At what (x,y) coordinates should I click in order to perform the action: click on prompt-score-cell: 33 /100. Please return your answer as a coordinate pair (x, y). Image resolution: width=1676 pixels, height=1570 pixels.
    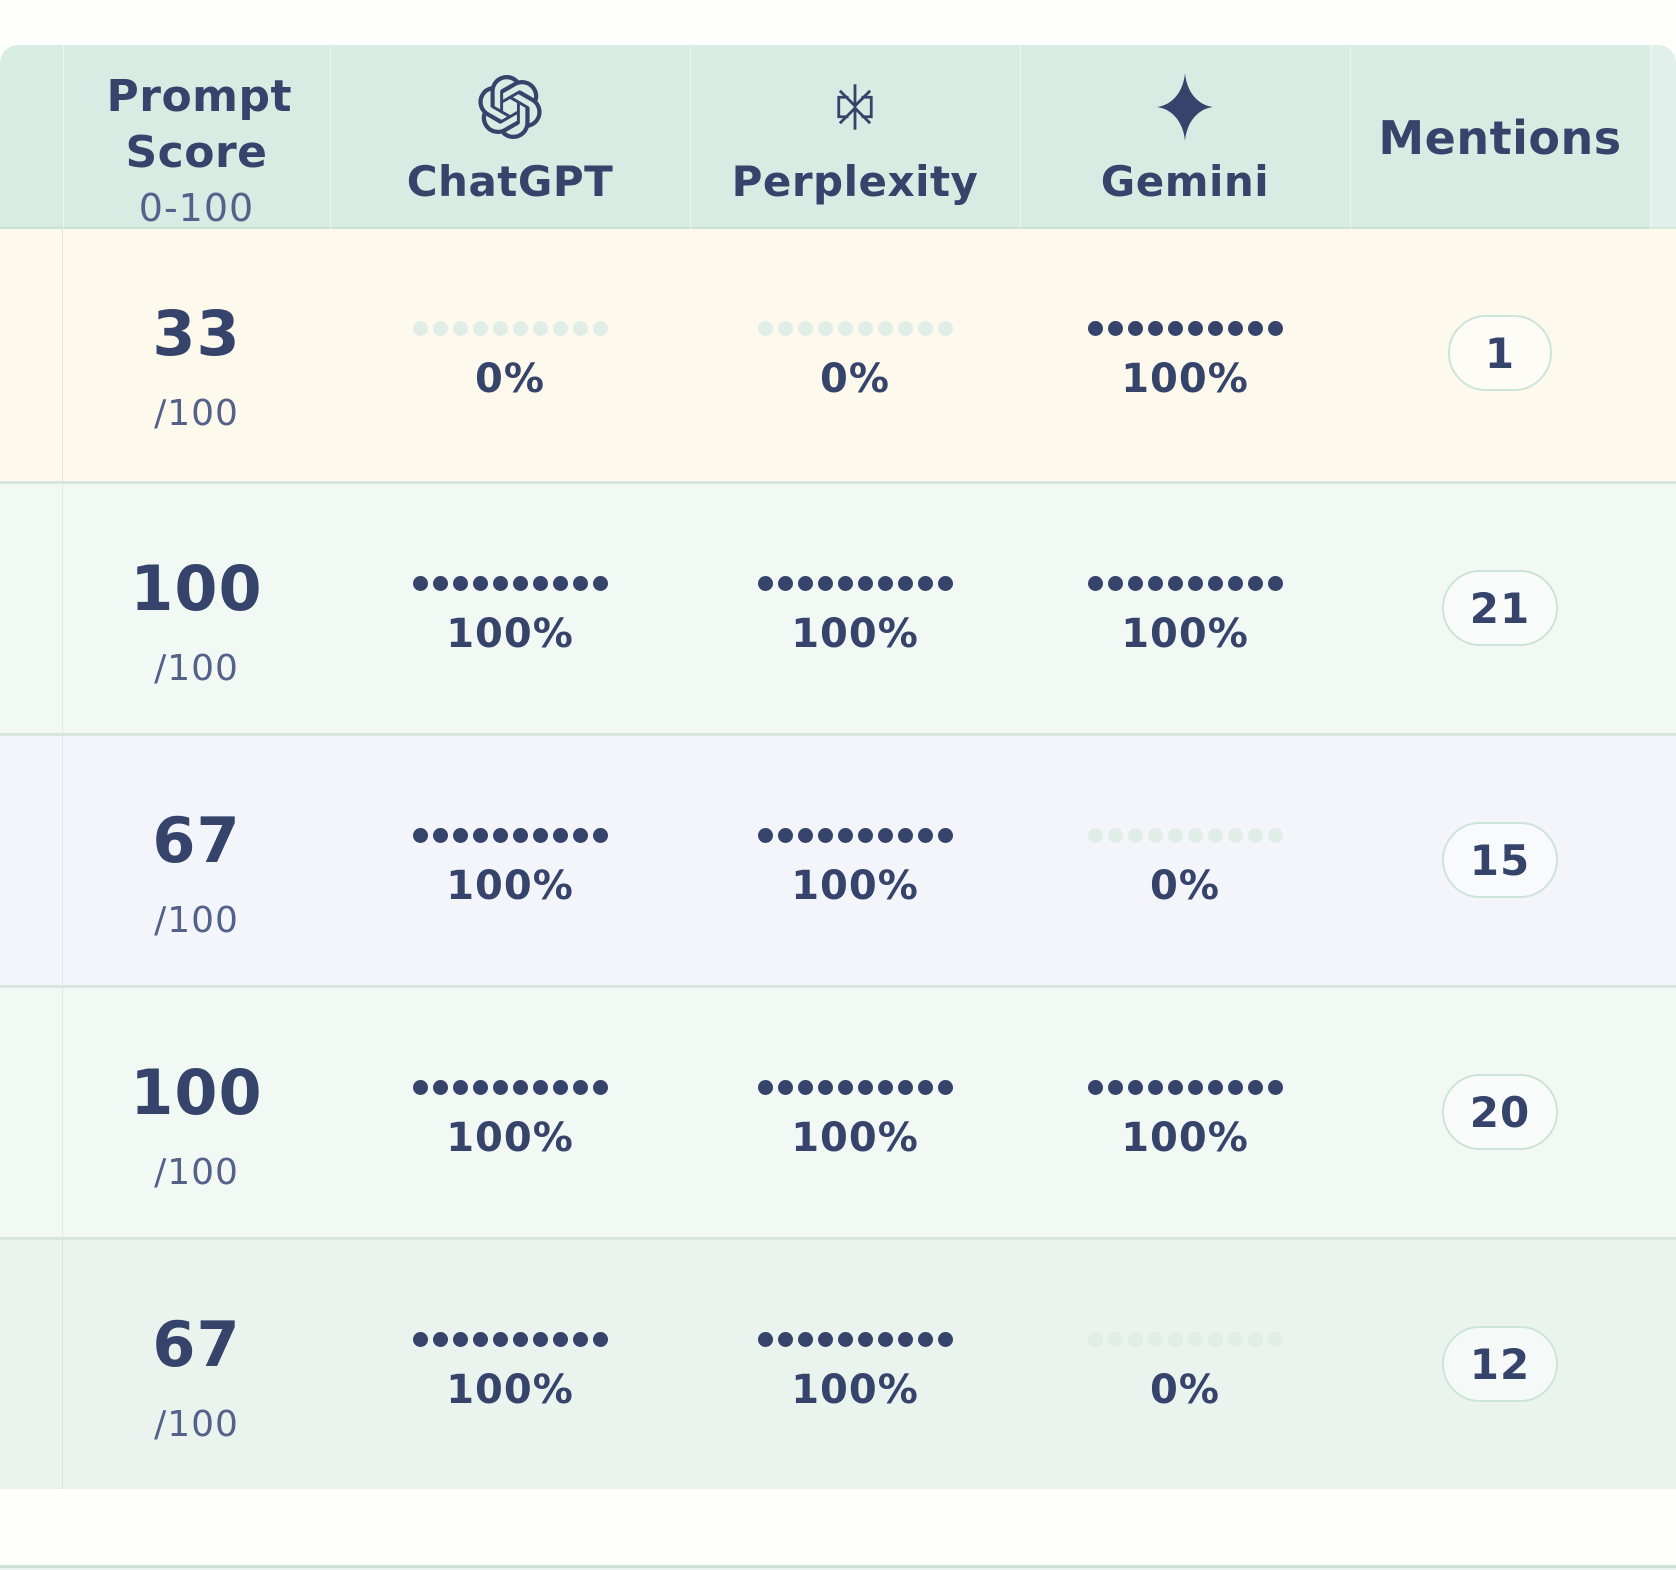
    Looking at the image, I should click on (196, 355).